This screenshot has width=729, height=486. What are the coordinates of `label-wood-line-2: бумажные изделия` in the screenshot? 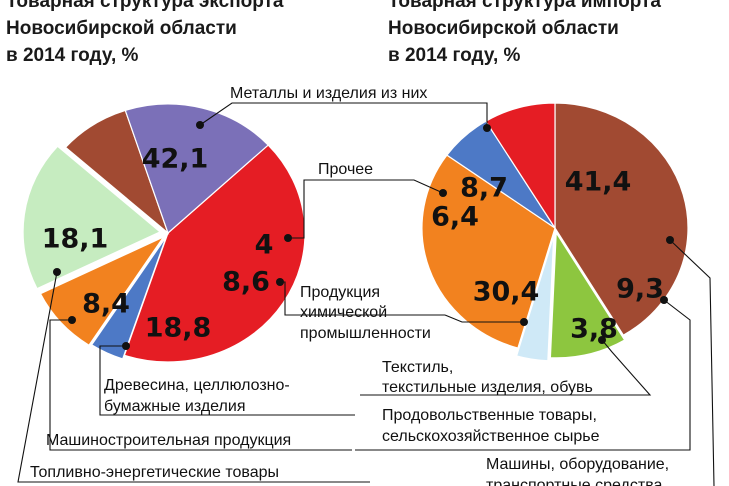 It's located at (174, 406).